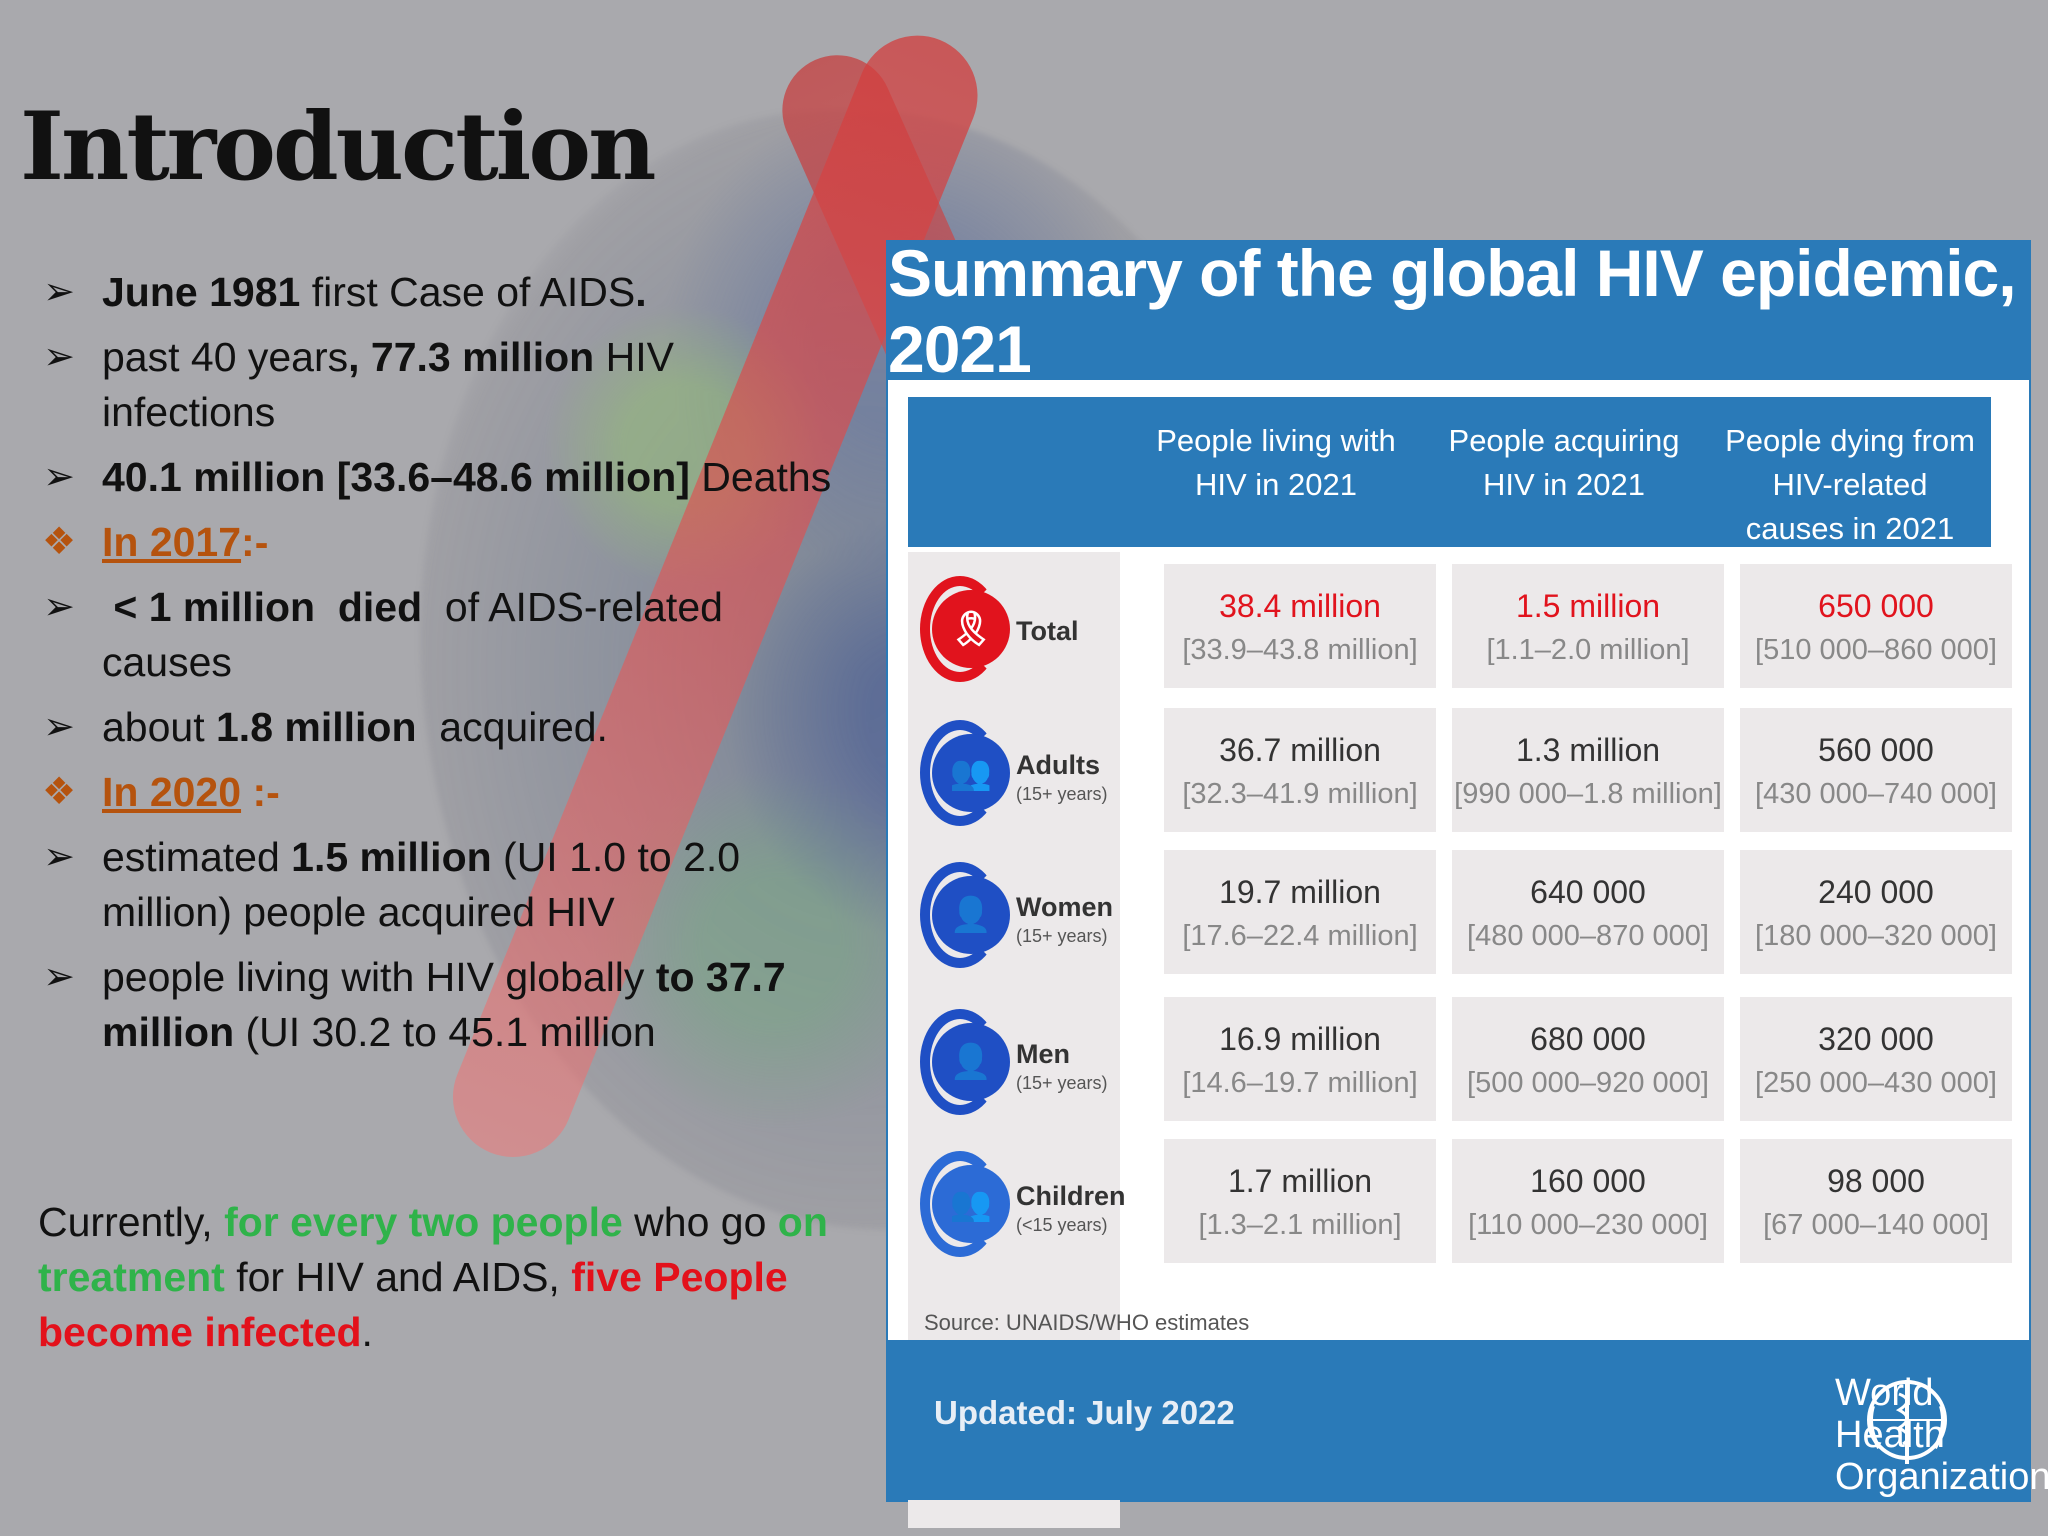 The width and height of the screenshot is (2048, 1536). I want to click on cell-uncertainty-range: [180 000–320 000], so click(1876, 936).